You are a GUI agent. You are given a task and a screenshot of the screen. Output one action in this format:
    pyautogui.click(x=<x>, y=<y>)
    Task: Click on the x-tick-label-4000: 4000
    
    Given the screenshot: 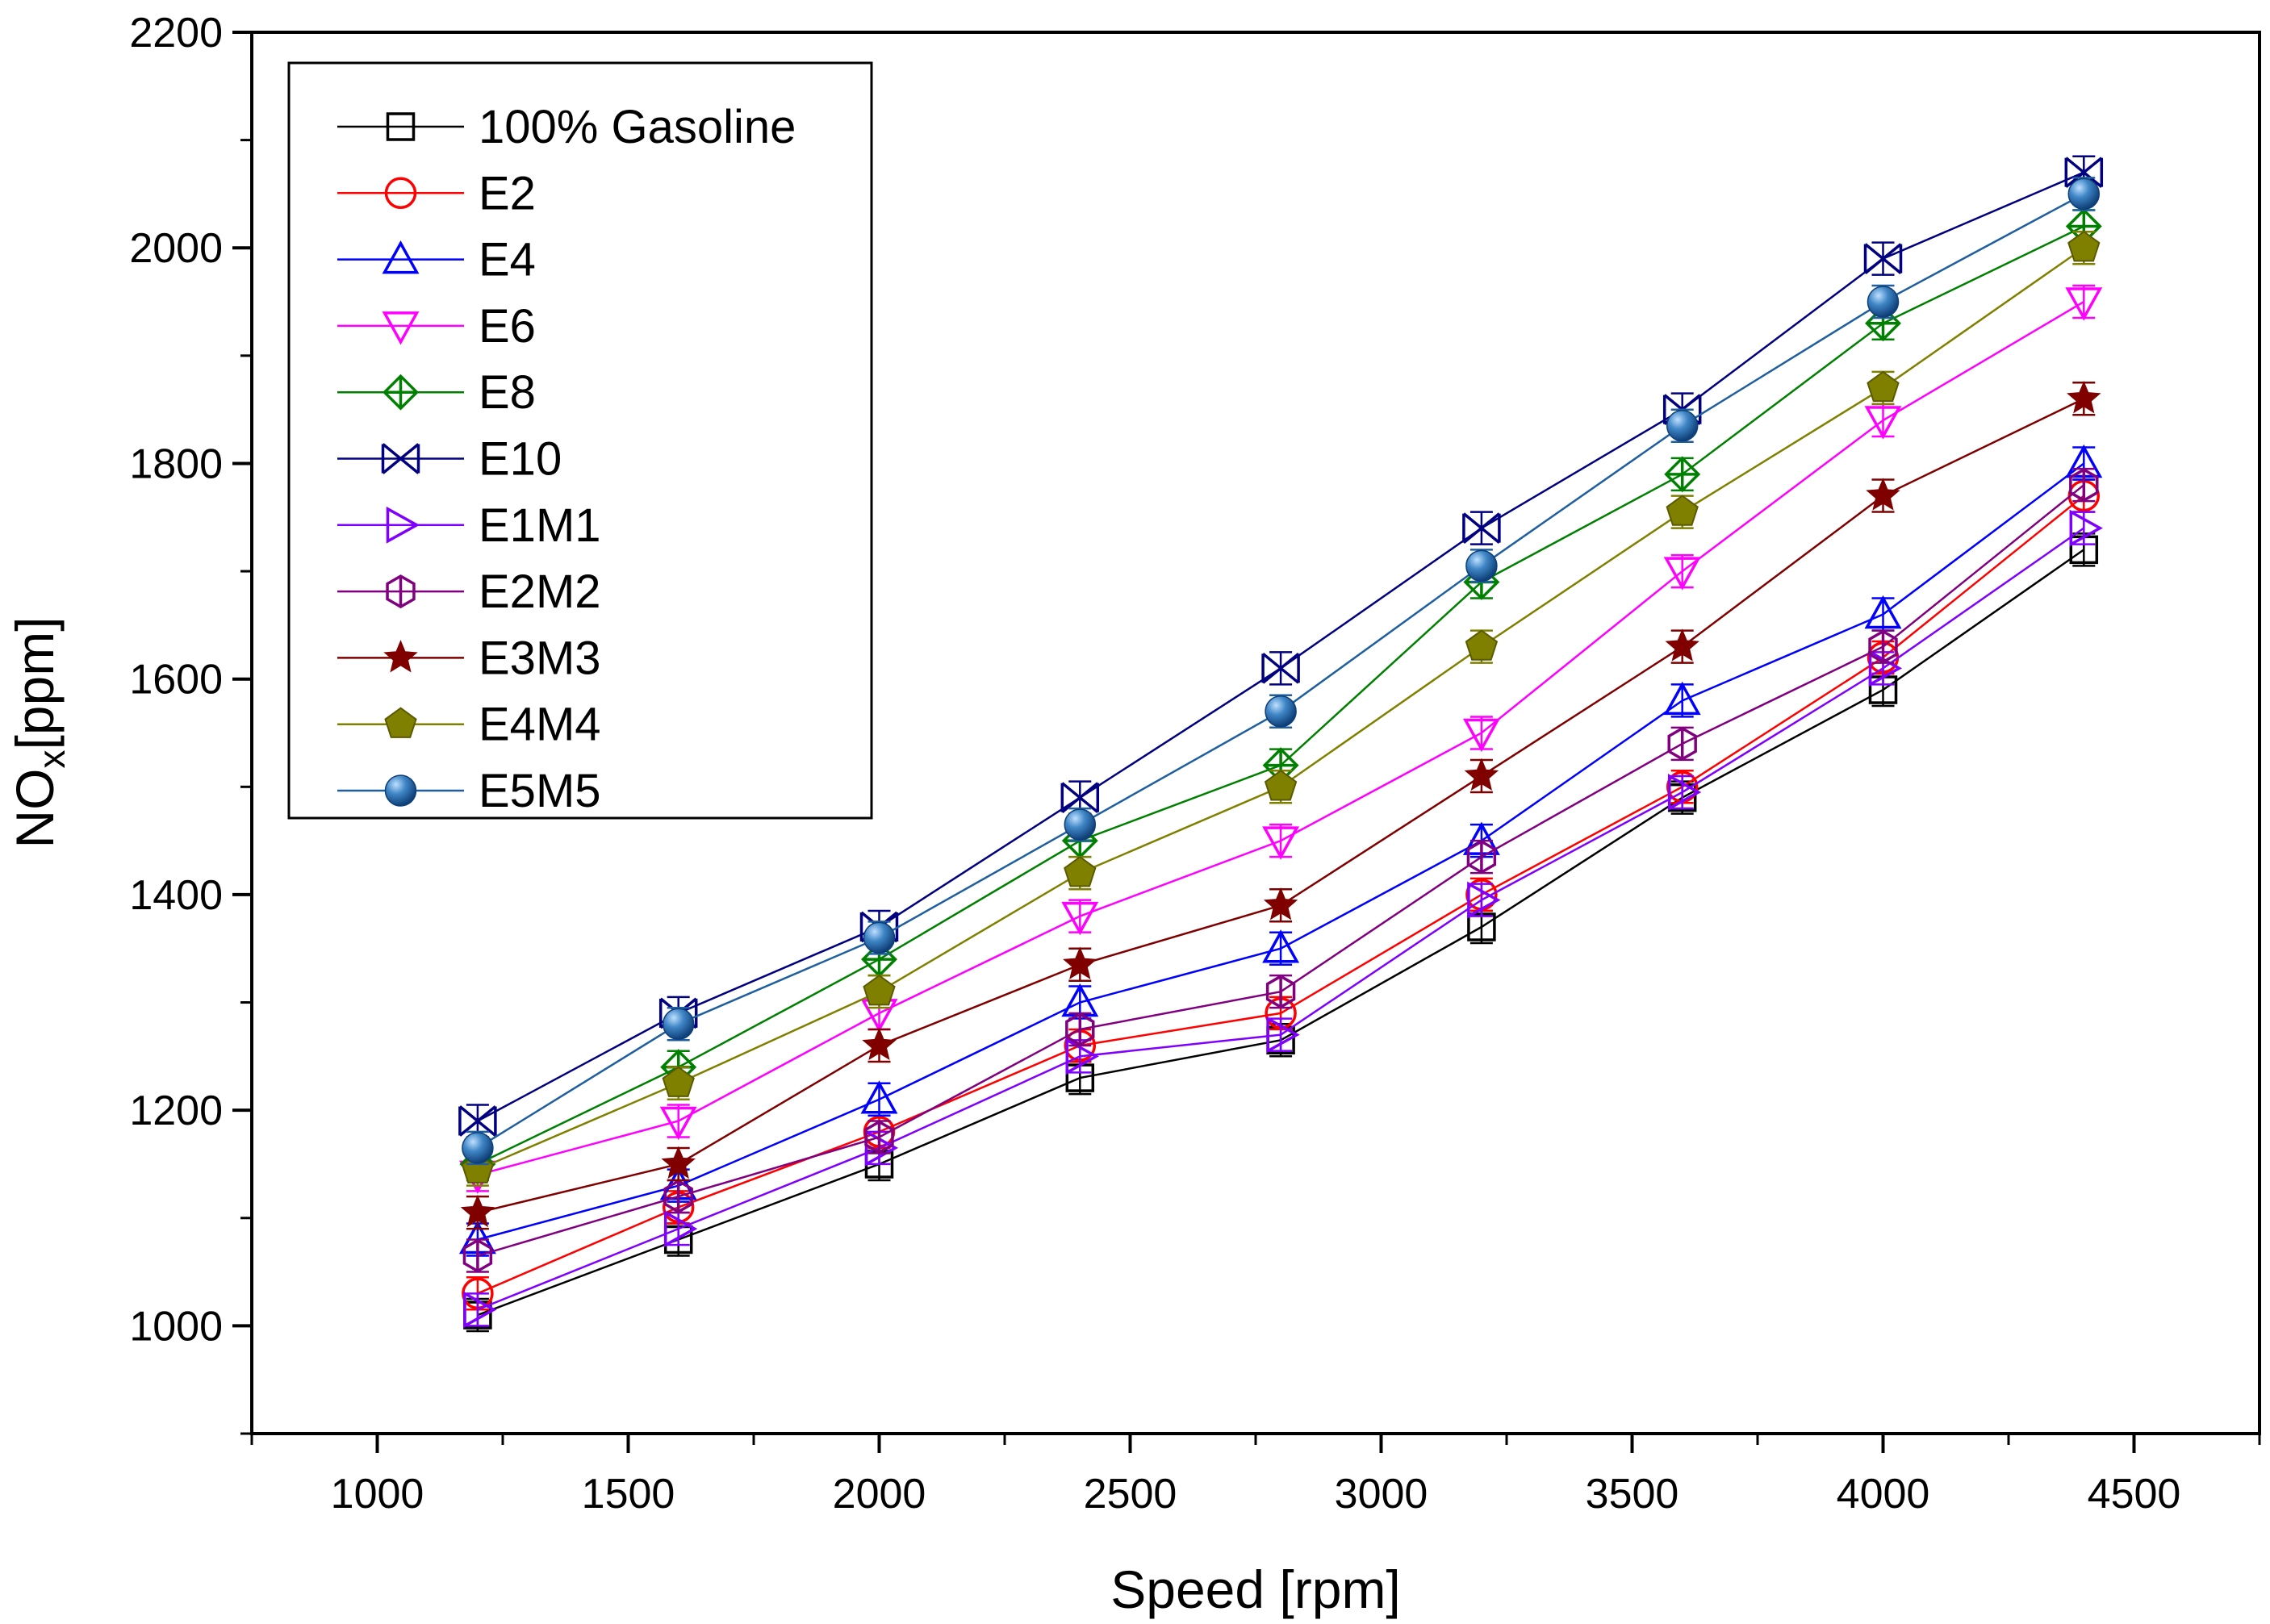 What is the action you would take?
    pyautogui.click(x=1883, y=1494)
    